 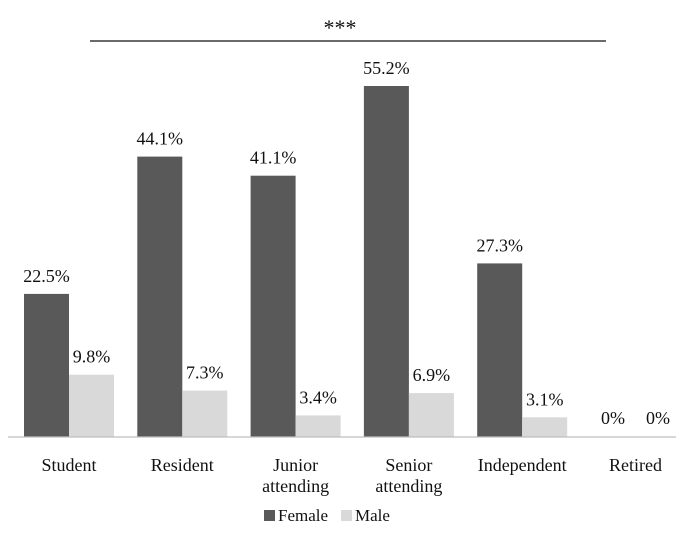 I want to click on data-label-male-retired: 0%, so click(x=658, y=418).